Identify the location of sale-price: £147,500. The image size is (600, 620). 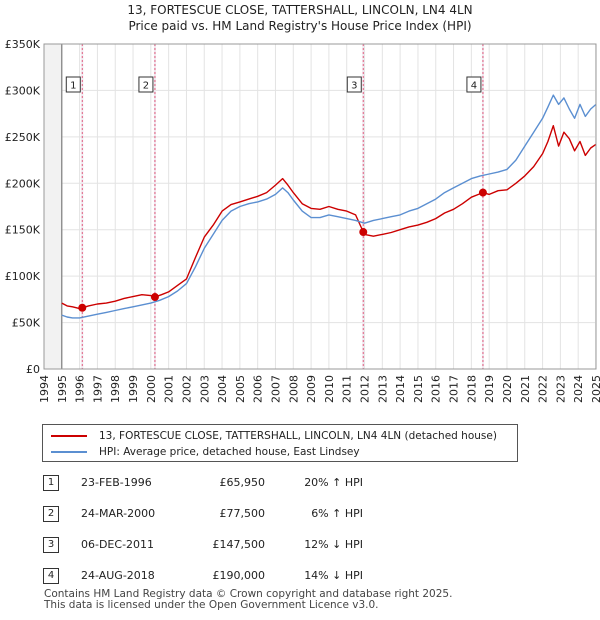
(239, 544).